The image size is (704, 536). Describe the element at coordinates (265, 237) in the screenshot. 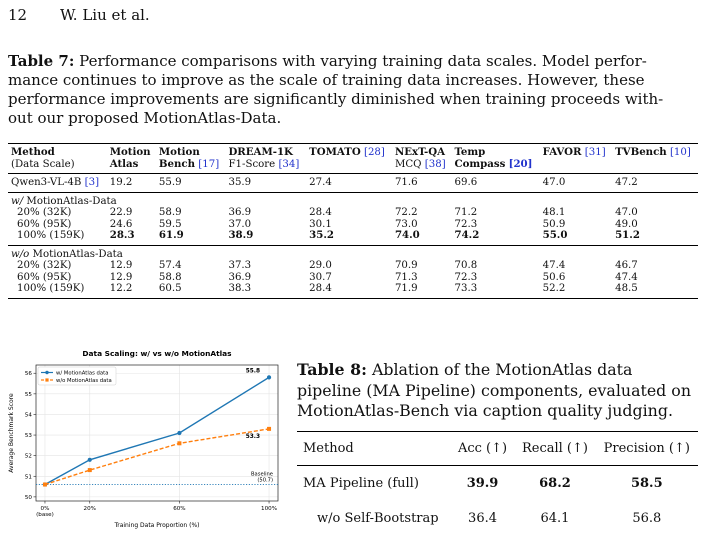

I see `table7-cell: 38.9` at that location.